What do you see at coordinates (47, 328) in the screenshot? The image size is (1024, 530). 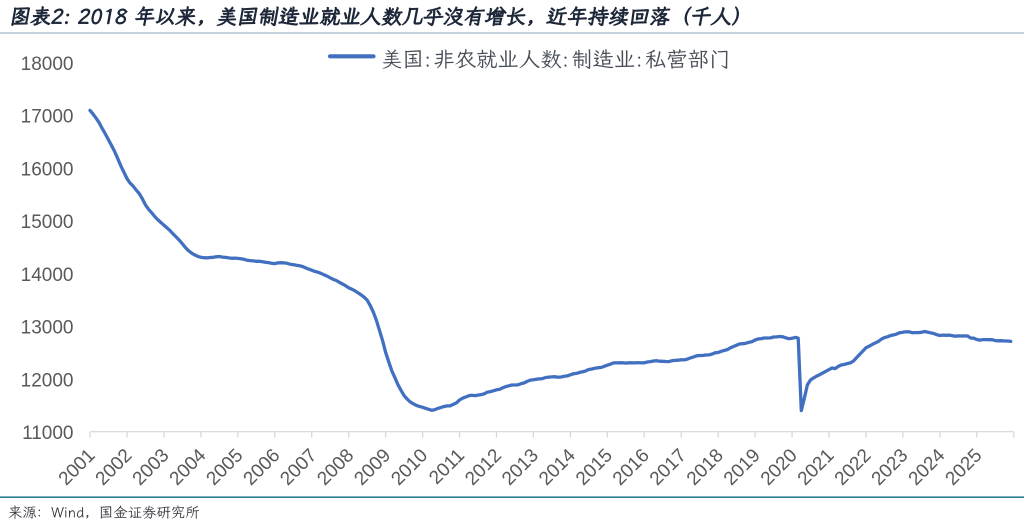 I see `svg-text: 13000` at bounding box center [47, 328].